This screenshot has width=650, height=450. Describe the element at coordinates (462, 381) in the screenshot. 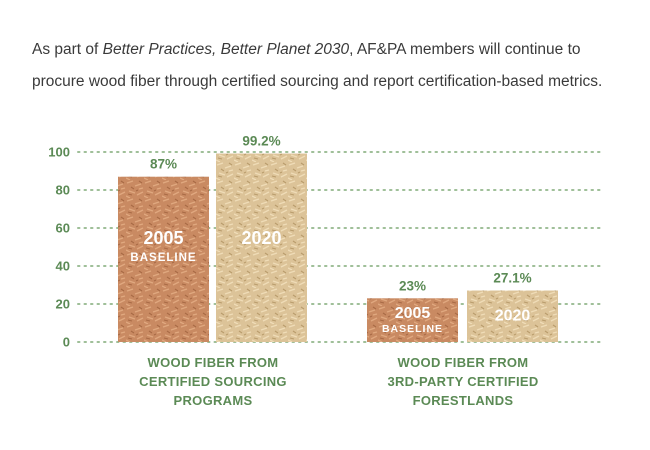

I see `category-label-2-line-2: 3RD-PARTY CERTIFIED` at that location.